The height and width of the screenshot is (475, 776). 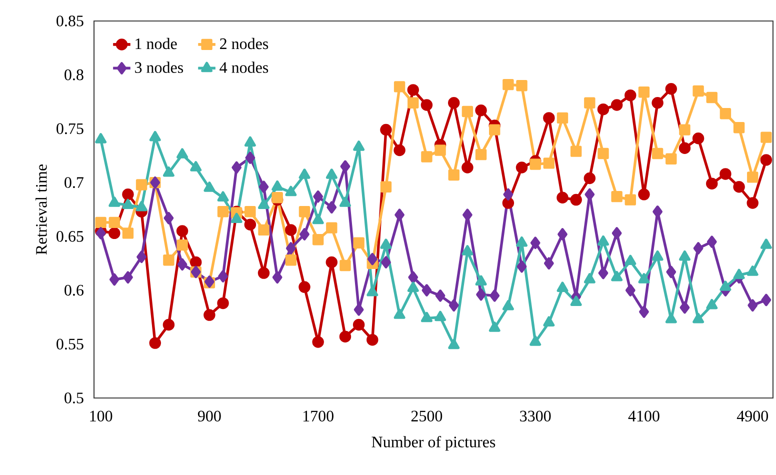 What do you see at coordinates (535, 416) in the screenshot?
I see `x-tick-label: 3300` at bounding box center [535, 416].